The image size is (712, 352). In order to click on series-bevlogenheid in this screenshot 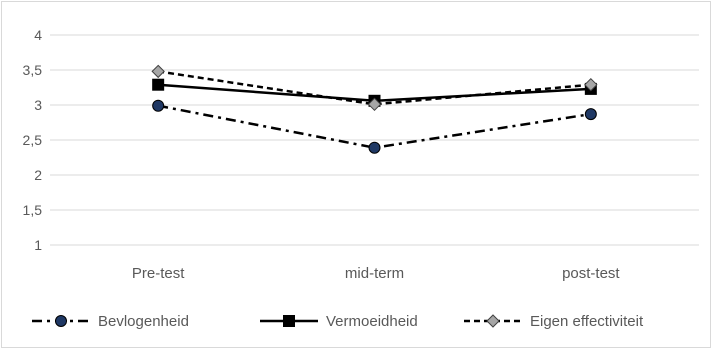, I will do `click(374, 126)`.